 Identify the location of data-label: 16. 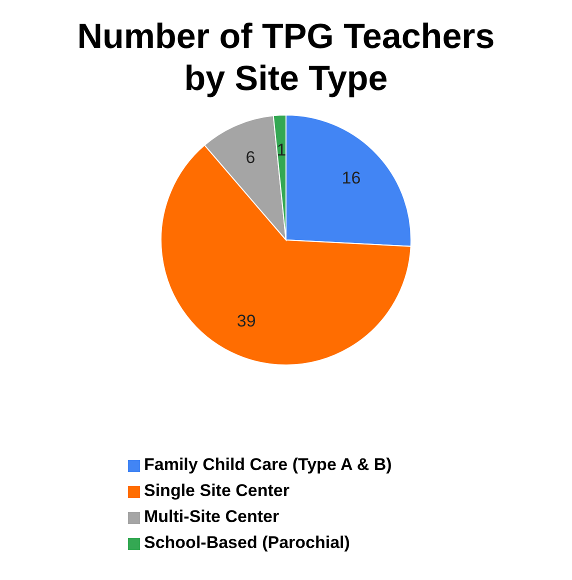
(351, 178).